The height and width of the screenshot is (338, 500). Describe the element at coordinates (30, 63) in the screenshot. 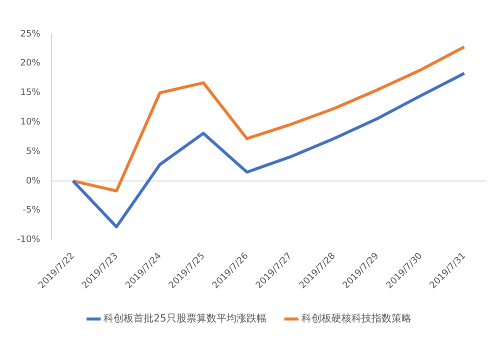

I see `y-tick-label: 20%` at that location.